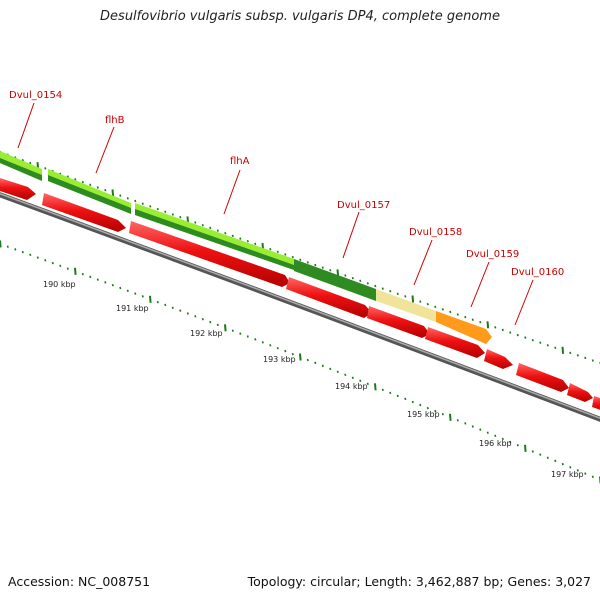 The width and height of the screenshot is (600, 600). What do you see at coordinates (567, 474) in the screenshot?
I see `kbp-label: 197 kbp` at bounding box center [567, 474].